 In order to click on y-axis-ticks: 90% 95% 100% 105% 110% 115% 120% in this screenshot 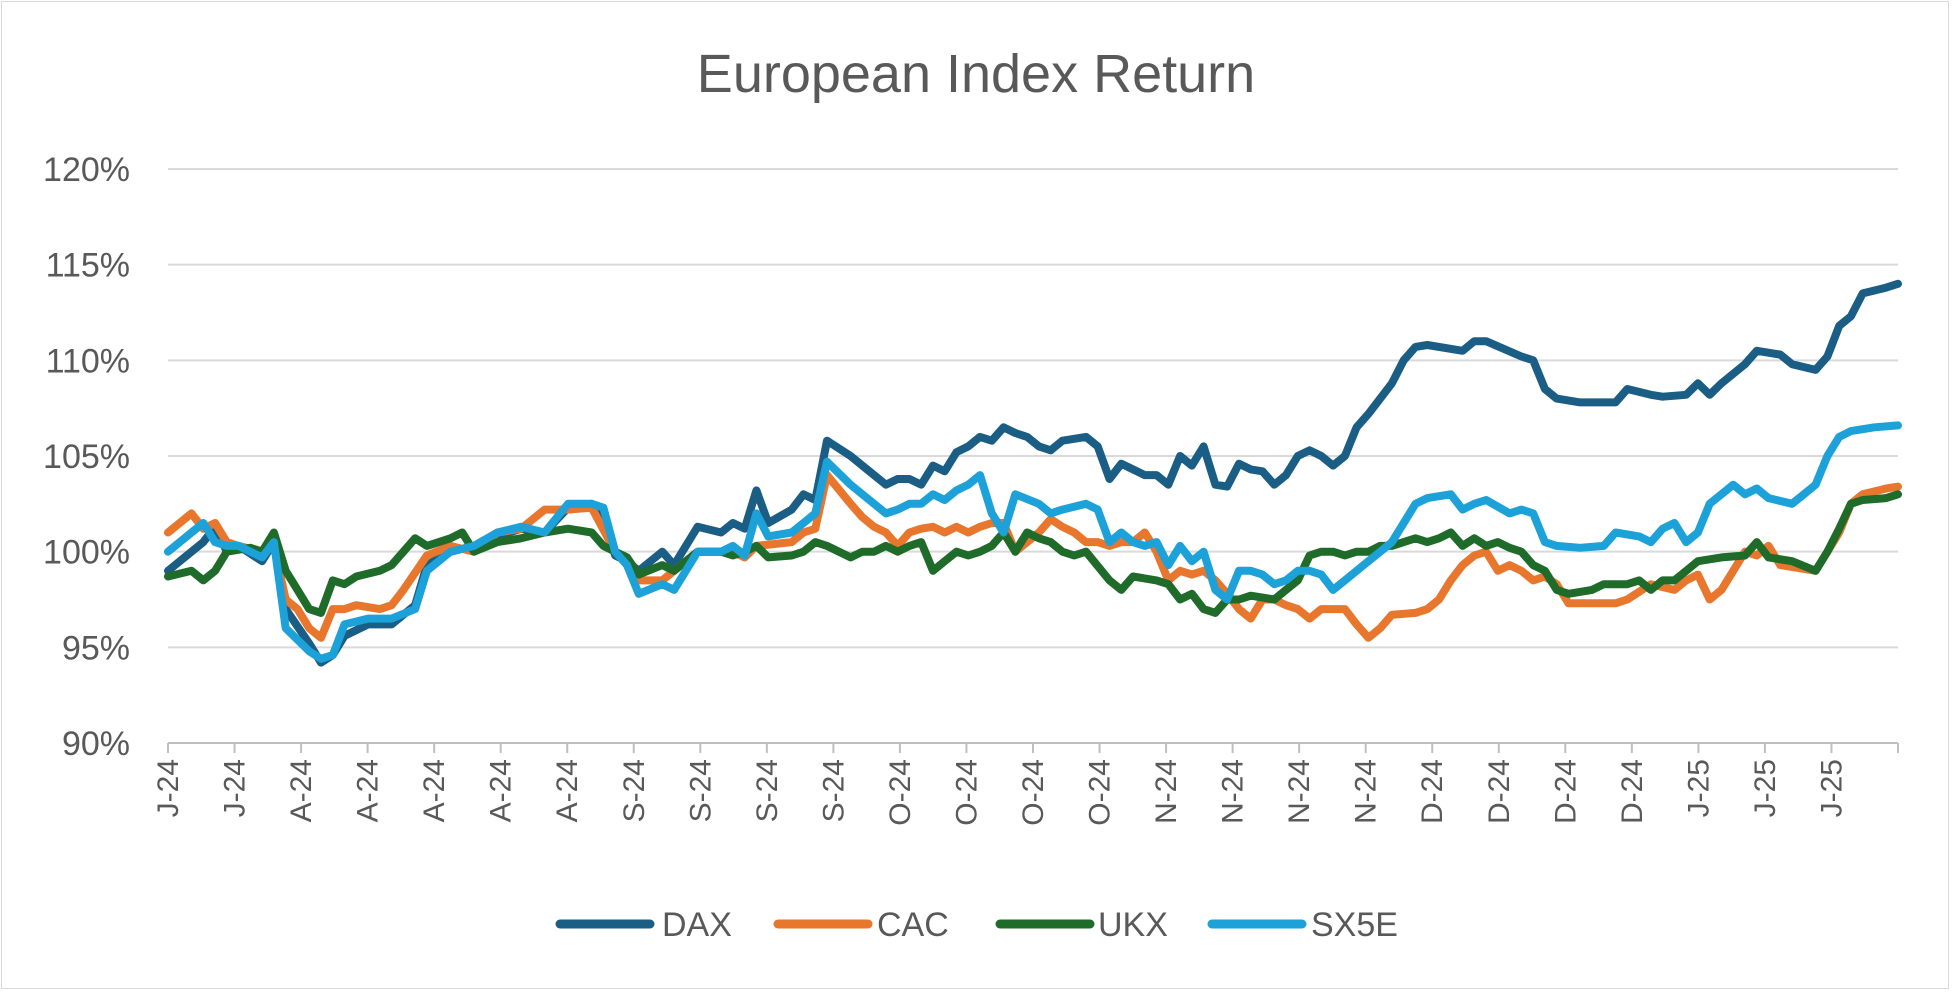, I will do `click(86, 457)`.